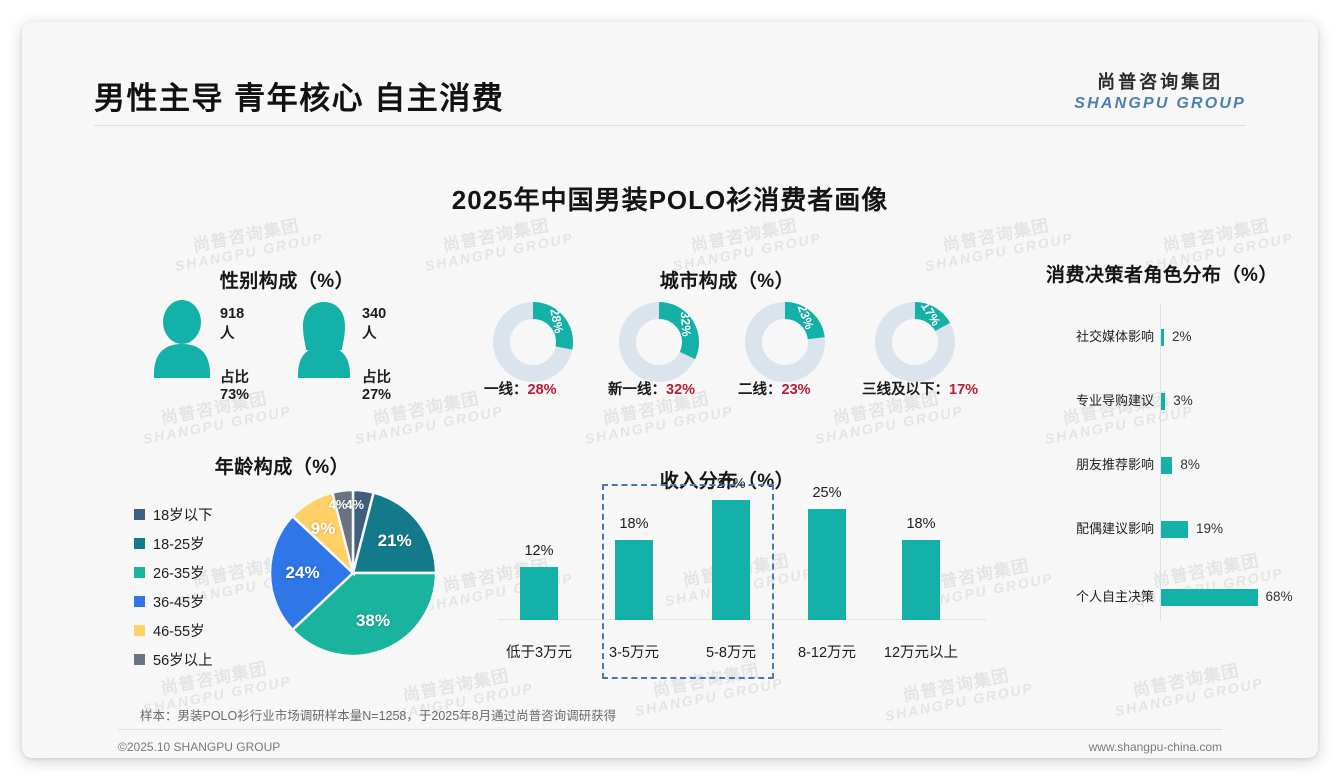 This screenshot has width=1340, height=780. What do you see at coordinates (1279, 596) in the screenshot?
I see `role-value: 68%` at bounding box center [1279, 596].